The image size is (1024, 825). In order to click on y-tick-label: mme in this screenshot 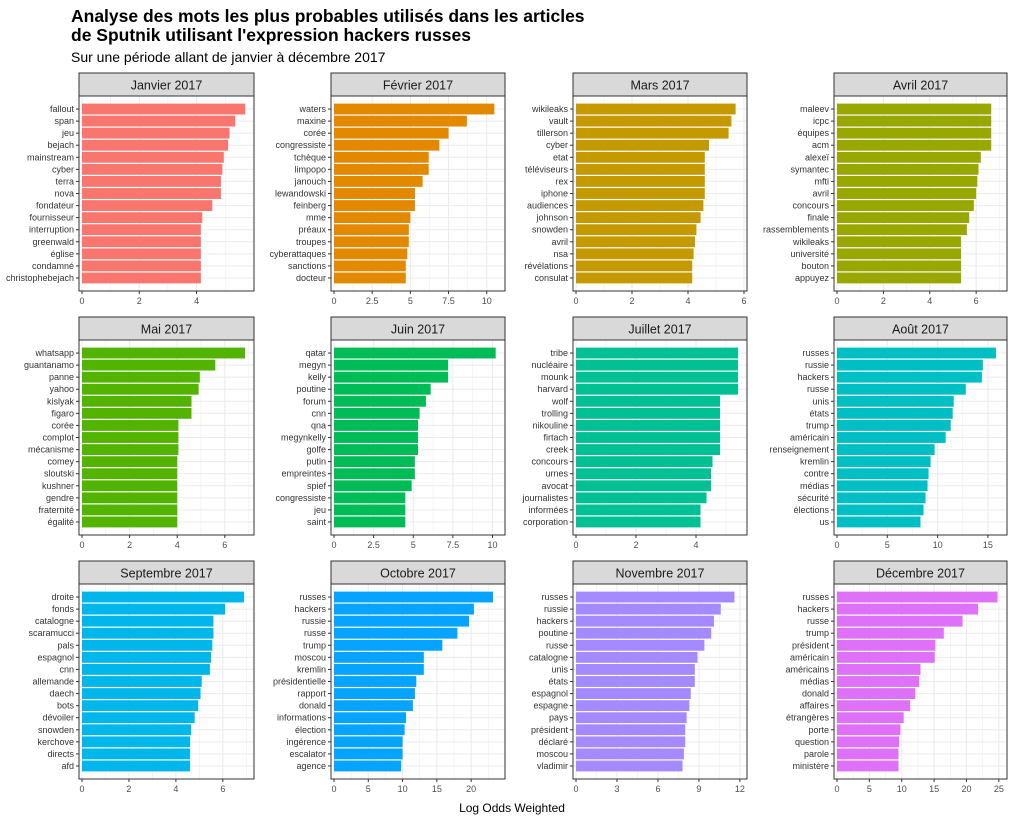, I will do `click(316, 218)`.